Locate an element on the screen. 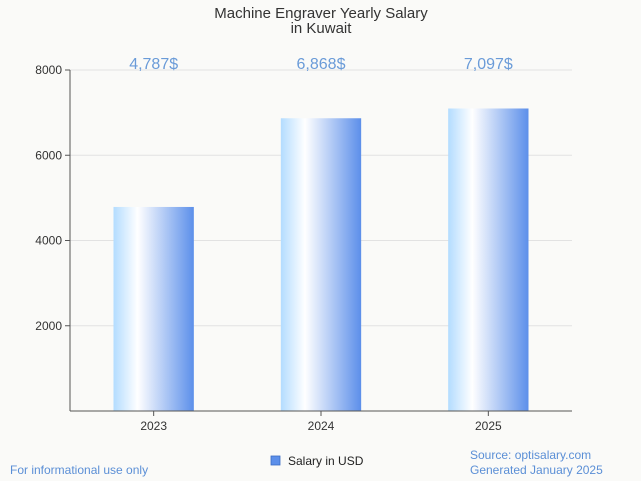  x-axis-ticks: 2023 2024 2025 is located at coordinates (321, 422).